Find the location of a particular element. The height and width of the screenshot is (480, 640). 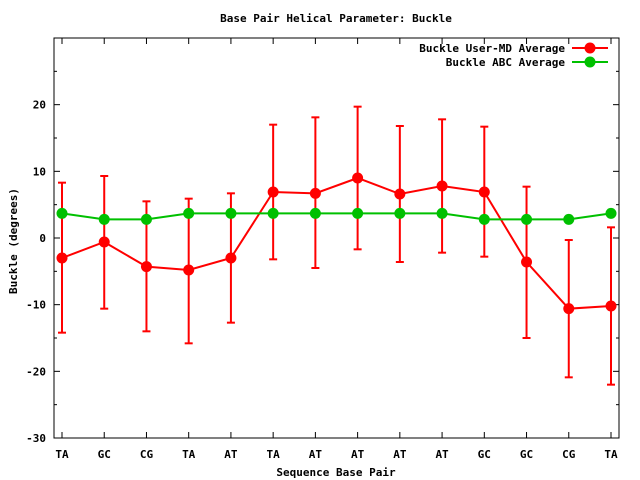

y-tick-label: 10 is located at coordinates (39, 171).